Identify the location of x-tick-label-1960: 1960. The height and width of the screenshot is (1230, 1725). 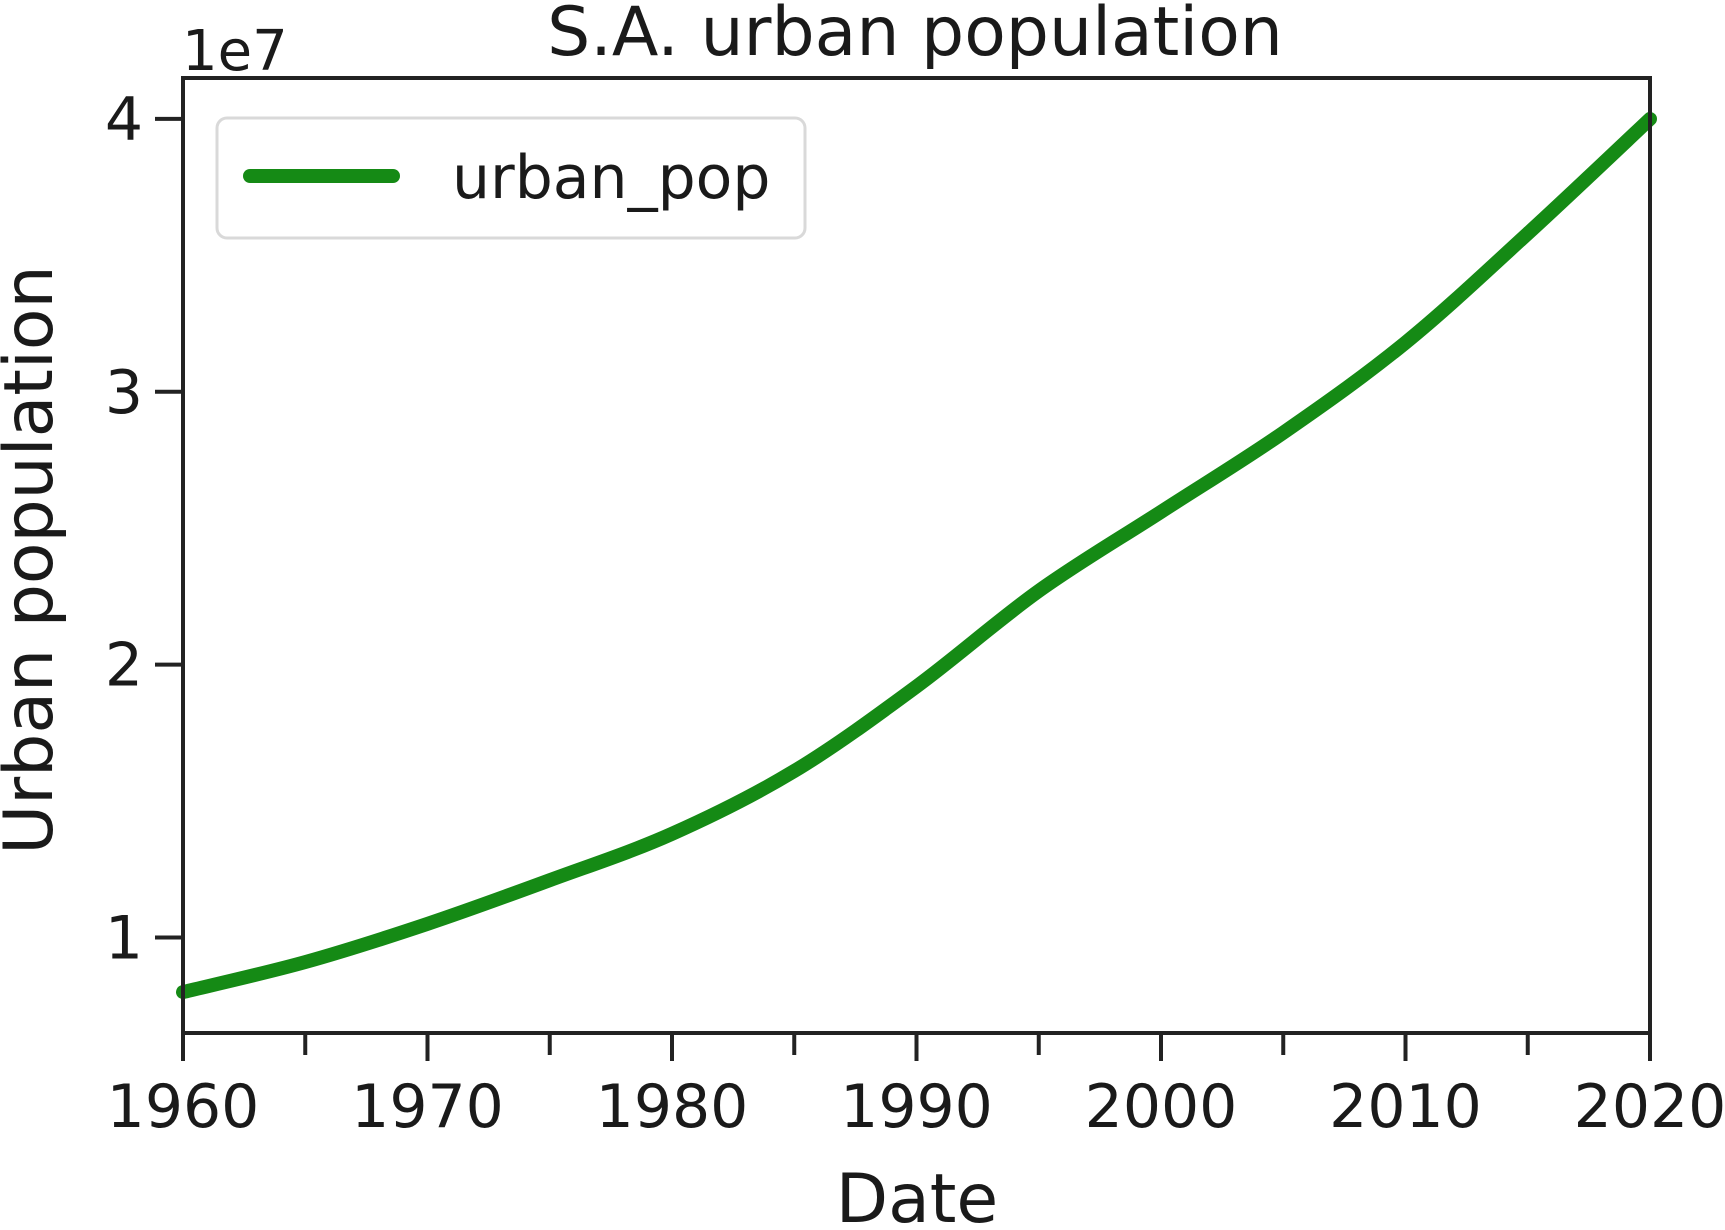
(183, 1107).